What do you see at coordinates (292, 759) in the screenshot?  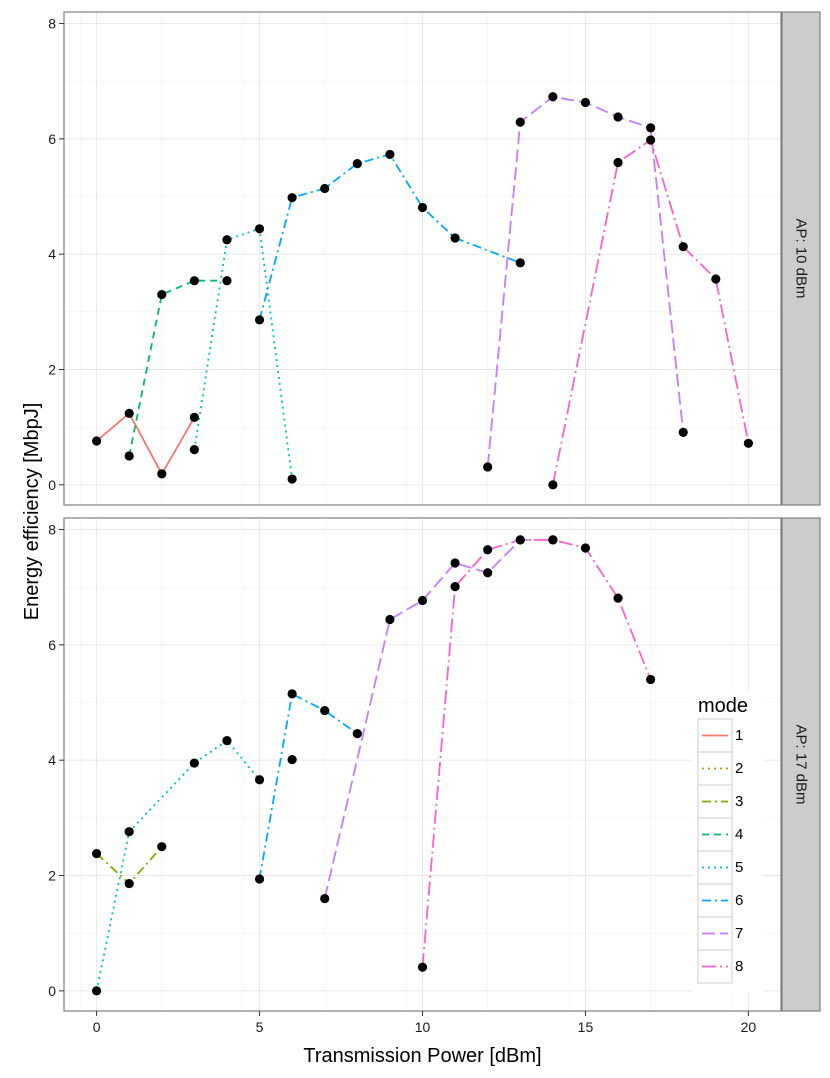 I see `data-point` at bounding box center [292, 759].